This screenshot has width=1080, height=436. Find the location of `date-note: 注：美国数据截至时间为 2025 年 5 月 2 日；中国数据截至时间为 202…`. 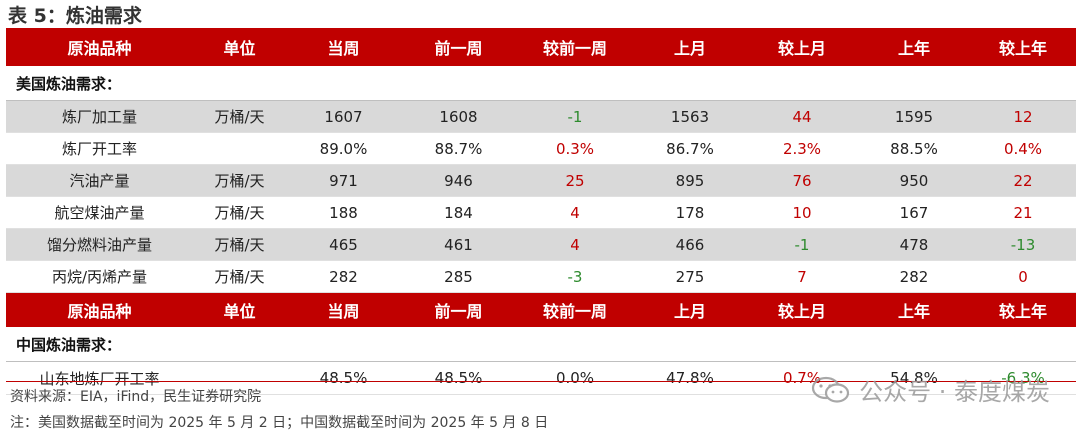

date-note: 注：美国数据截至时间为 2025 年 5 月 2 日；中国数据截至时间为 202… is located at coordinates (279, 423).